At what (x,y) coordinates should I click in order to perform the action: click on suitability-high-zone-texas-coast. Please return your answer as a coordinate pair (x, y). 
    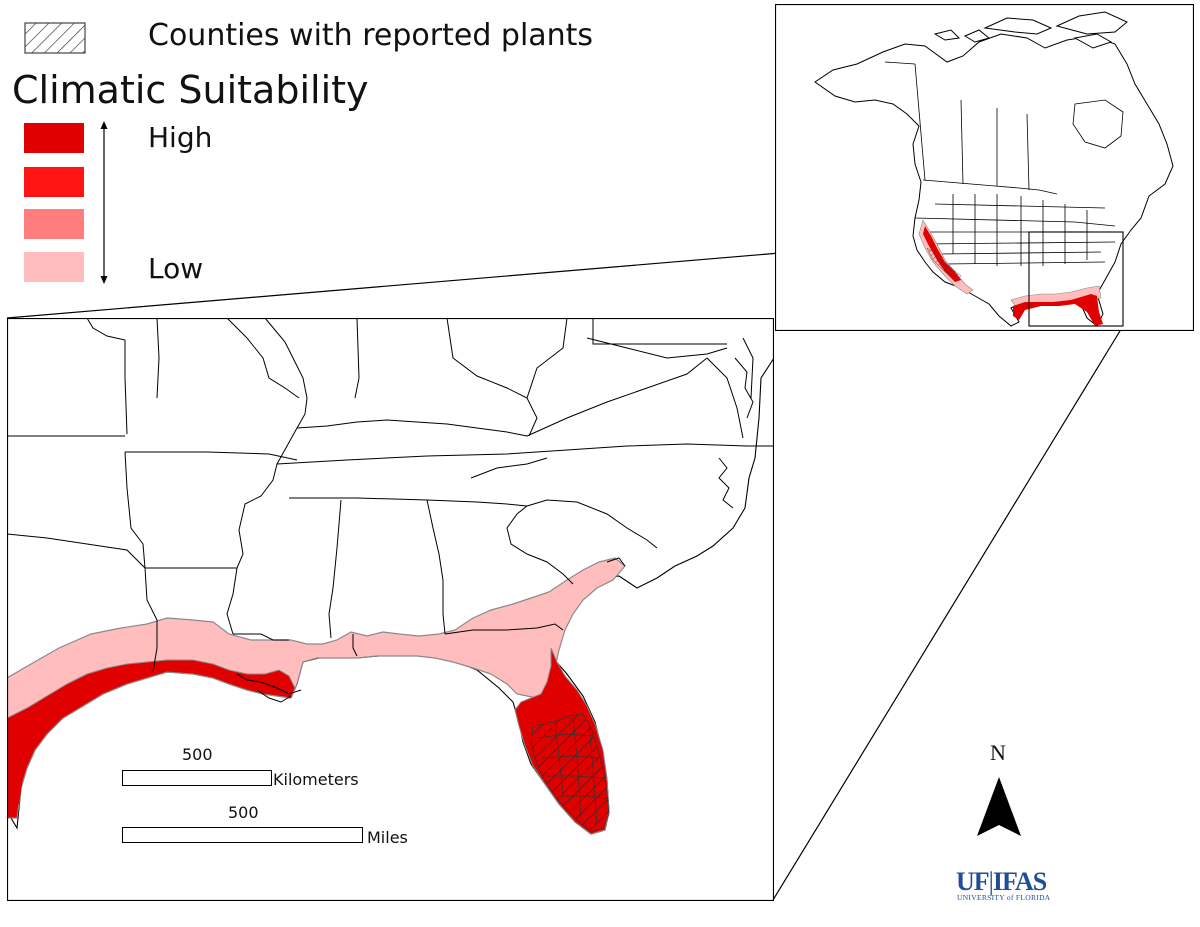
    Looking at the image, I should click on (22, 763).